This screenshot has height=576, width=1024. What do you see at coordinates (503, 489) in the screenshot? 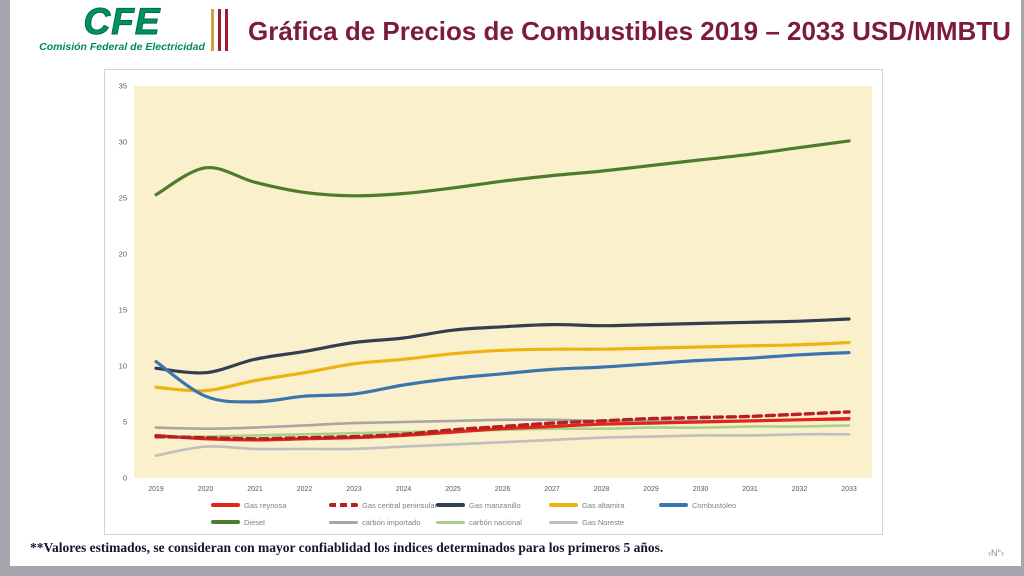
I see `x-tick-label: 2026` at bounding box center [503, 489].